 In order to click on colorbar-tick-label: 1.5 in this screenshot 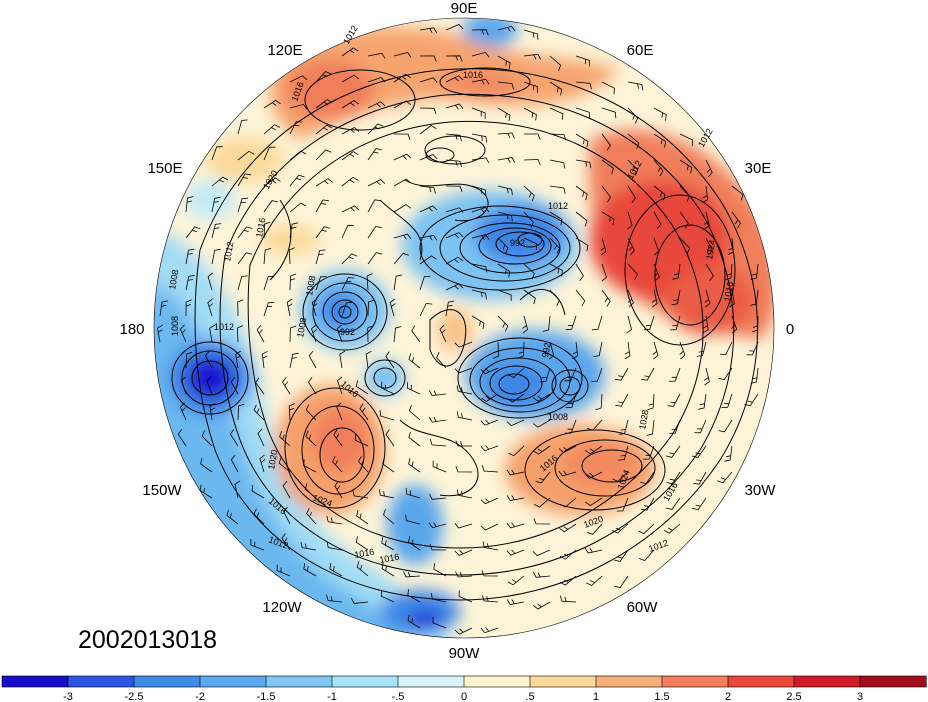, I will do `click(661, 696)`.